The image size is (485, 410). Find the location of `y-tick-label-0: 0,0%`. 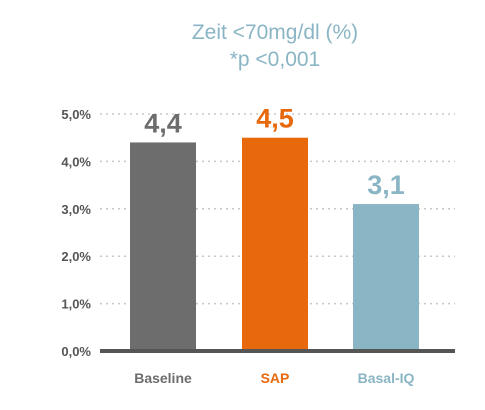

y-tick-label-0: 0,0% is located at coordinates (76, 351).